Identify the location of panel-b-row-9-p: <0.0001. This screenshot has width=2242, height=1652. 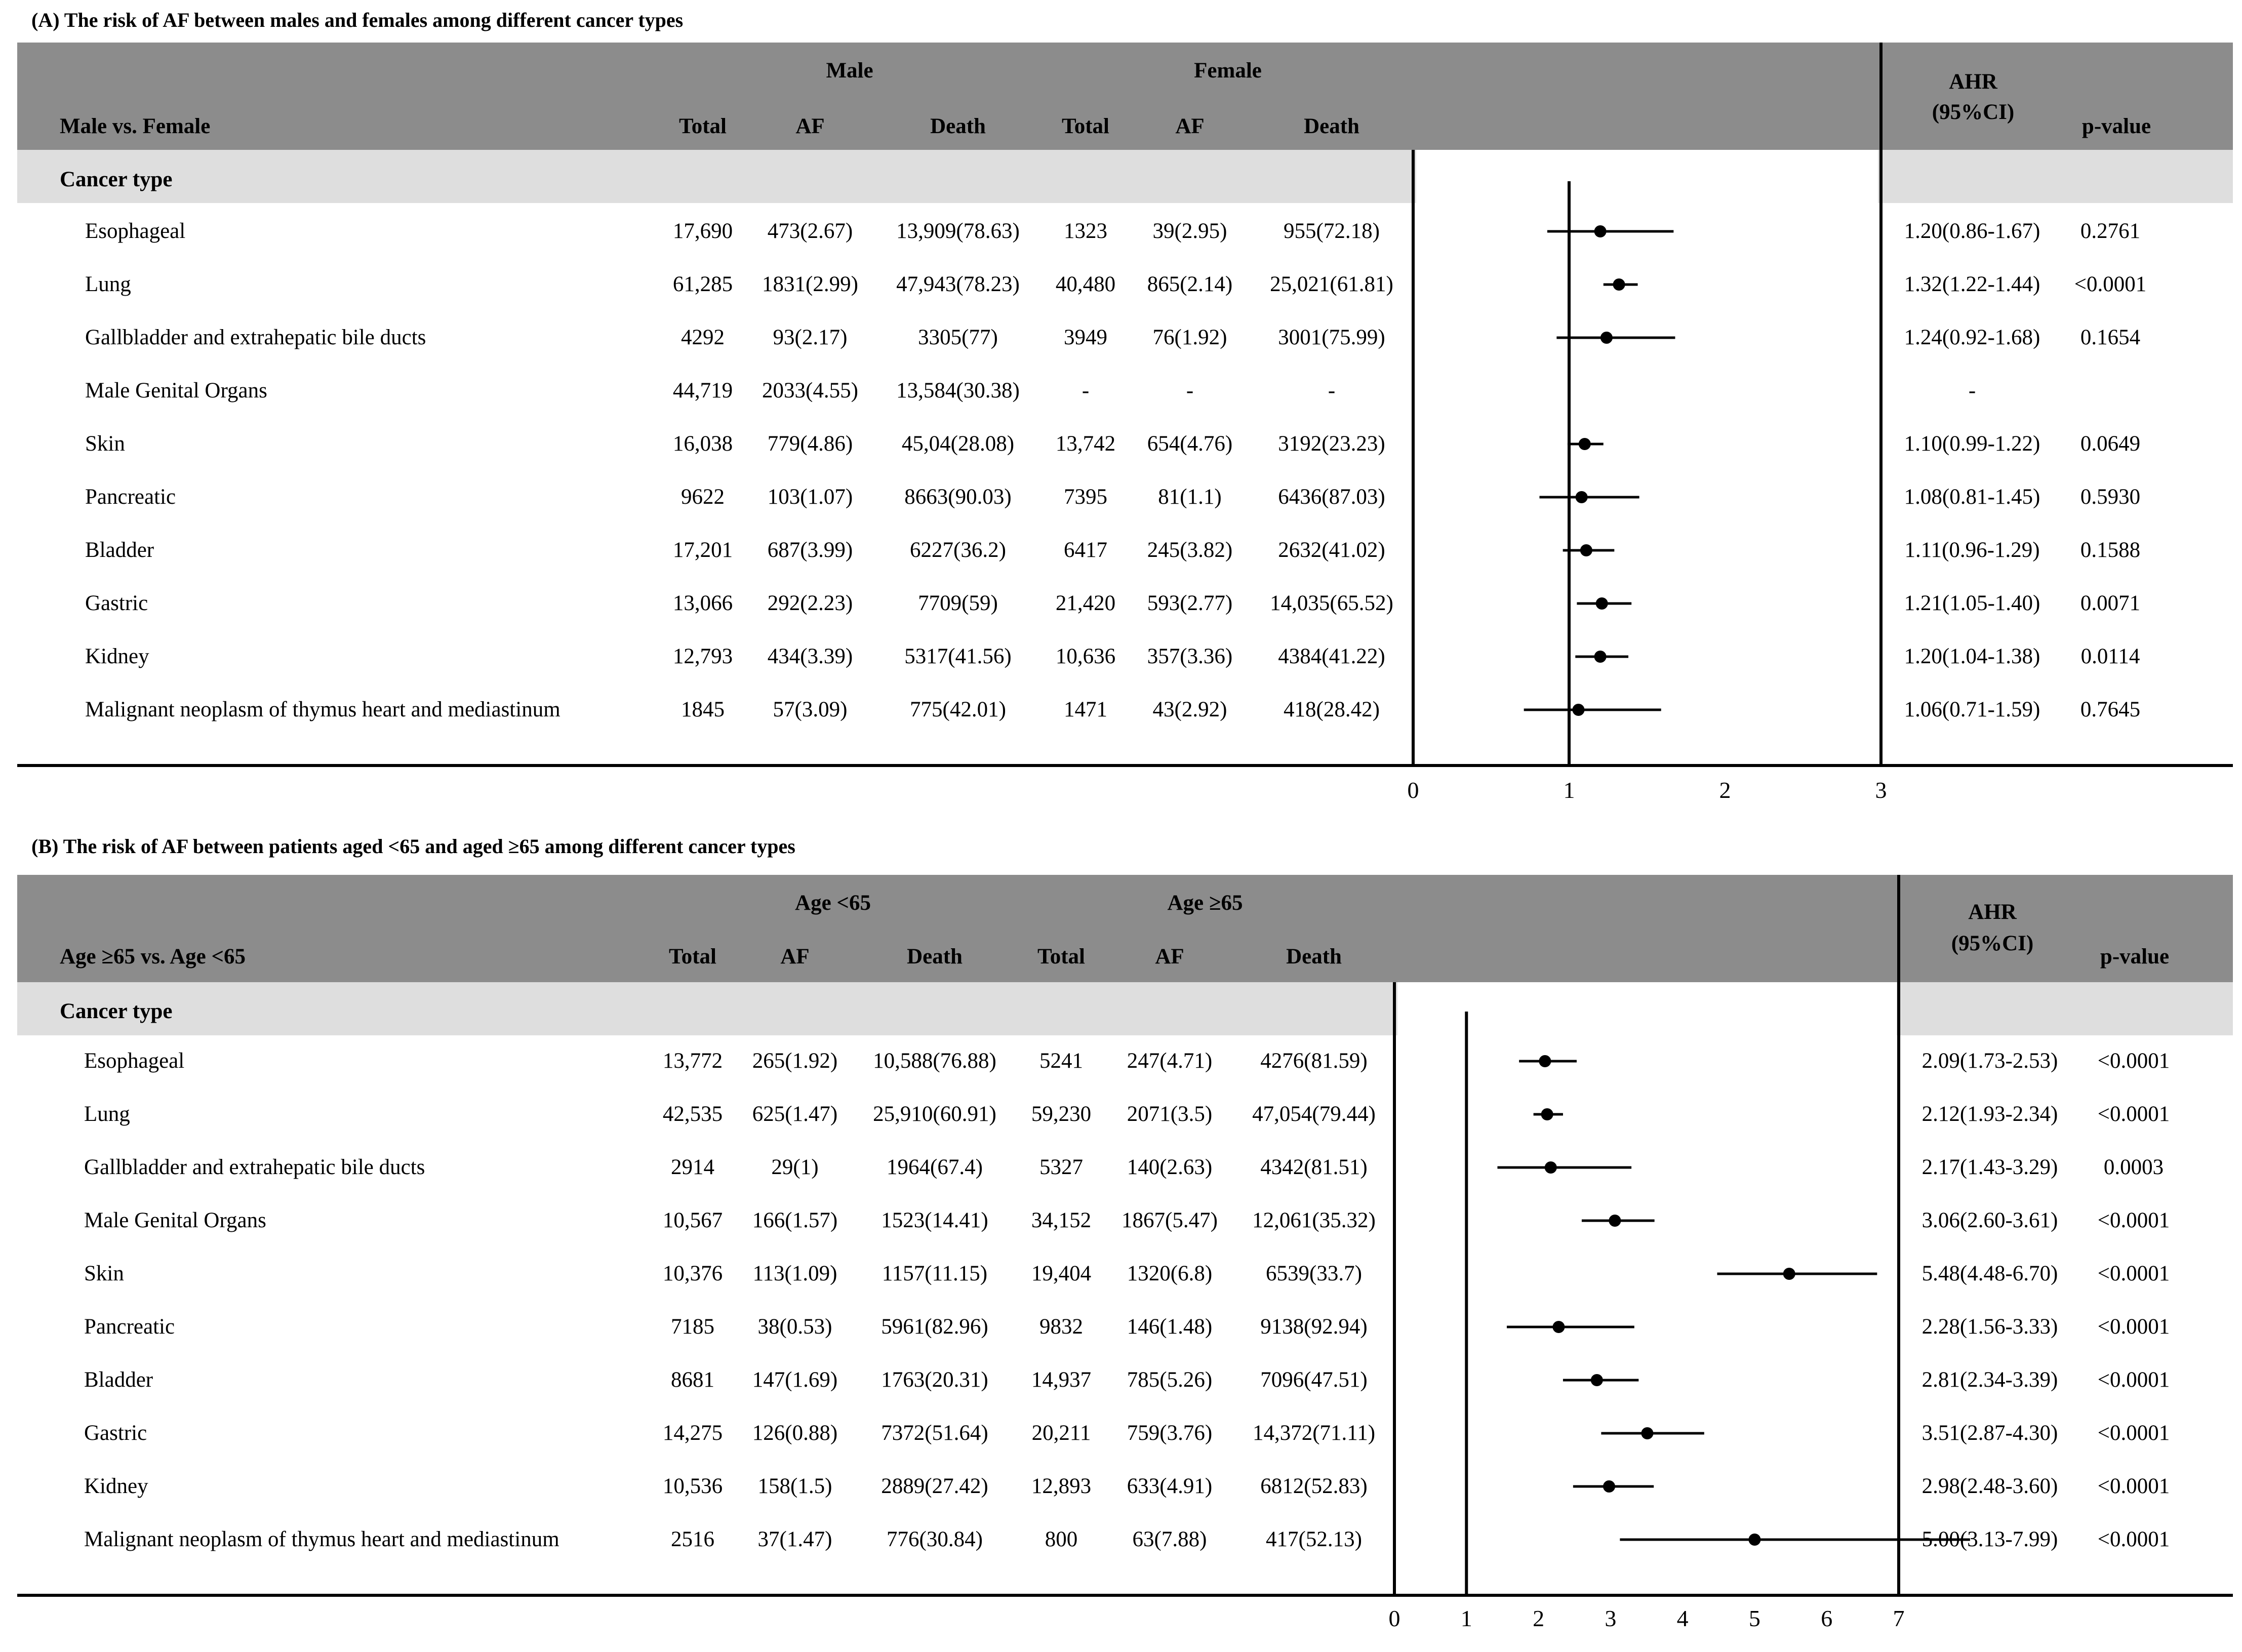
(2133, 1539).